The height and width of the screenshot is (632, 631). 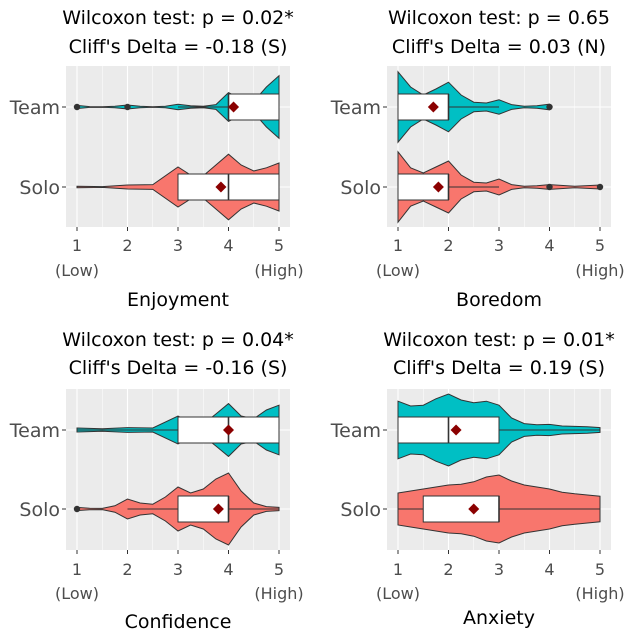 What do you see at coordinates (178, 340) in the screenshot?
I see `chart-title-line-1: Wilcoxon test: p = 0.04*` at bounding box center [178, 340].